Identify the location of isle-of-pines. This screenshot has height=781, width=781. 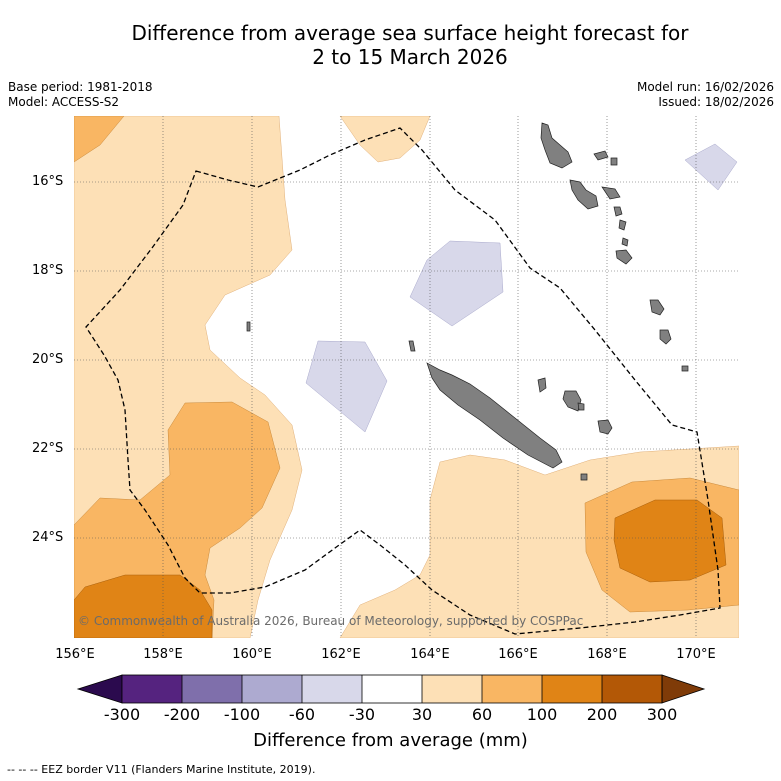
(584, 477).